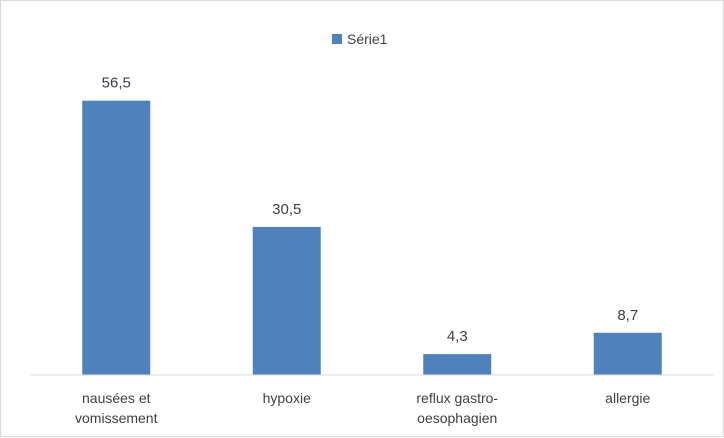 The width and height of the screenshot is (724, 438). What do you see at coordinates (286, 209) in the screenshot?
I see `data-label-1: 30,5` at bounding box center [286, 209].